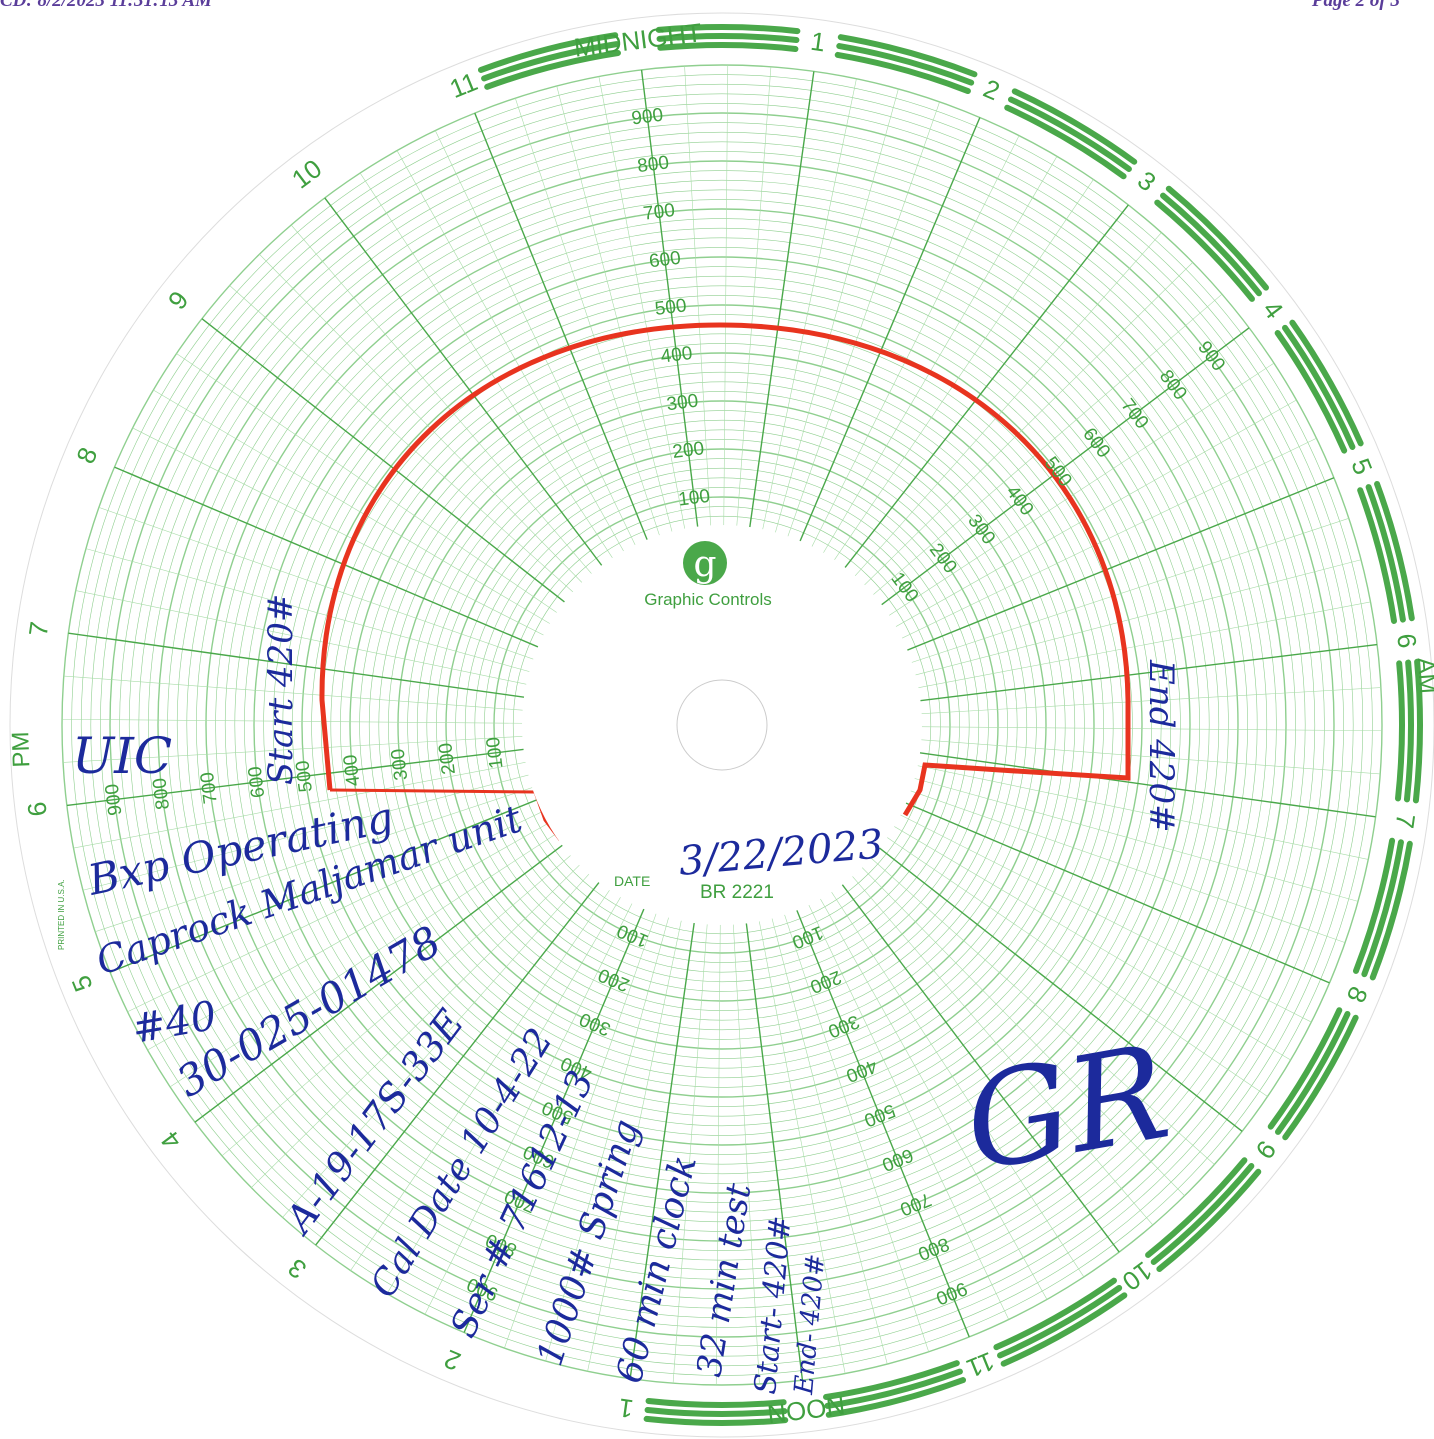  What do you see at coordinates (1161, 746) in the screenshot?
I see `note: End 420#` at bounding box center [1161, 746].